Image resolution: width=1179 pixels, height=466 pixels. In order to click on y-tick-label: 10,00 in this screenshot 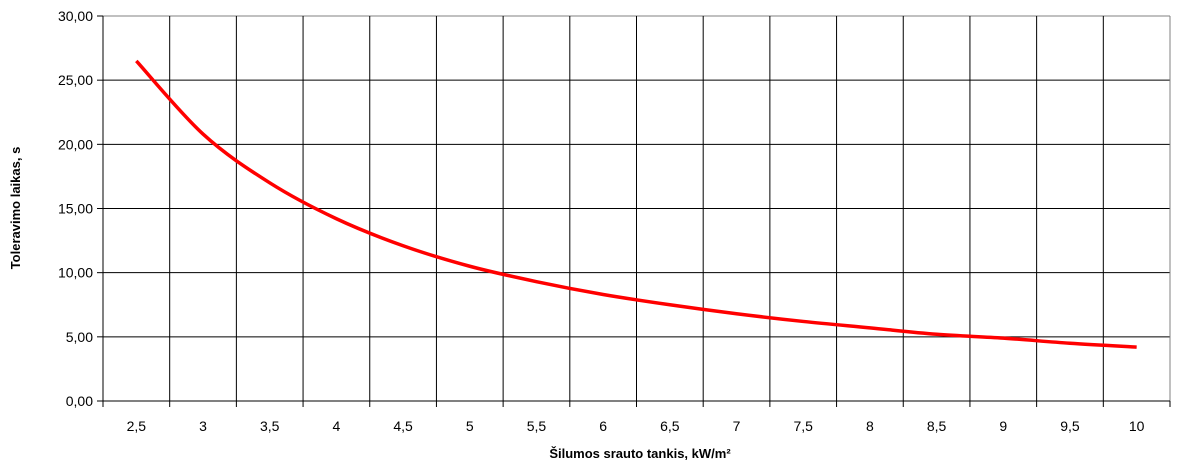, I will do `click(75, 273)`.